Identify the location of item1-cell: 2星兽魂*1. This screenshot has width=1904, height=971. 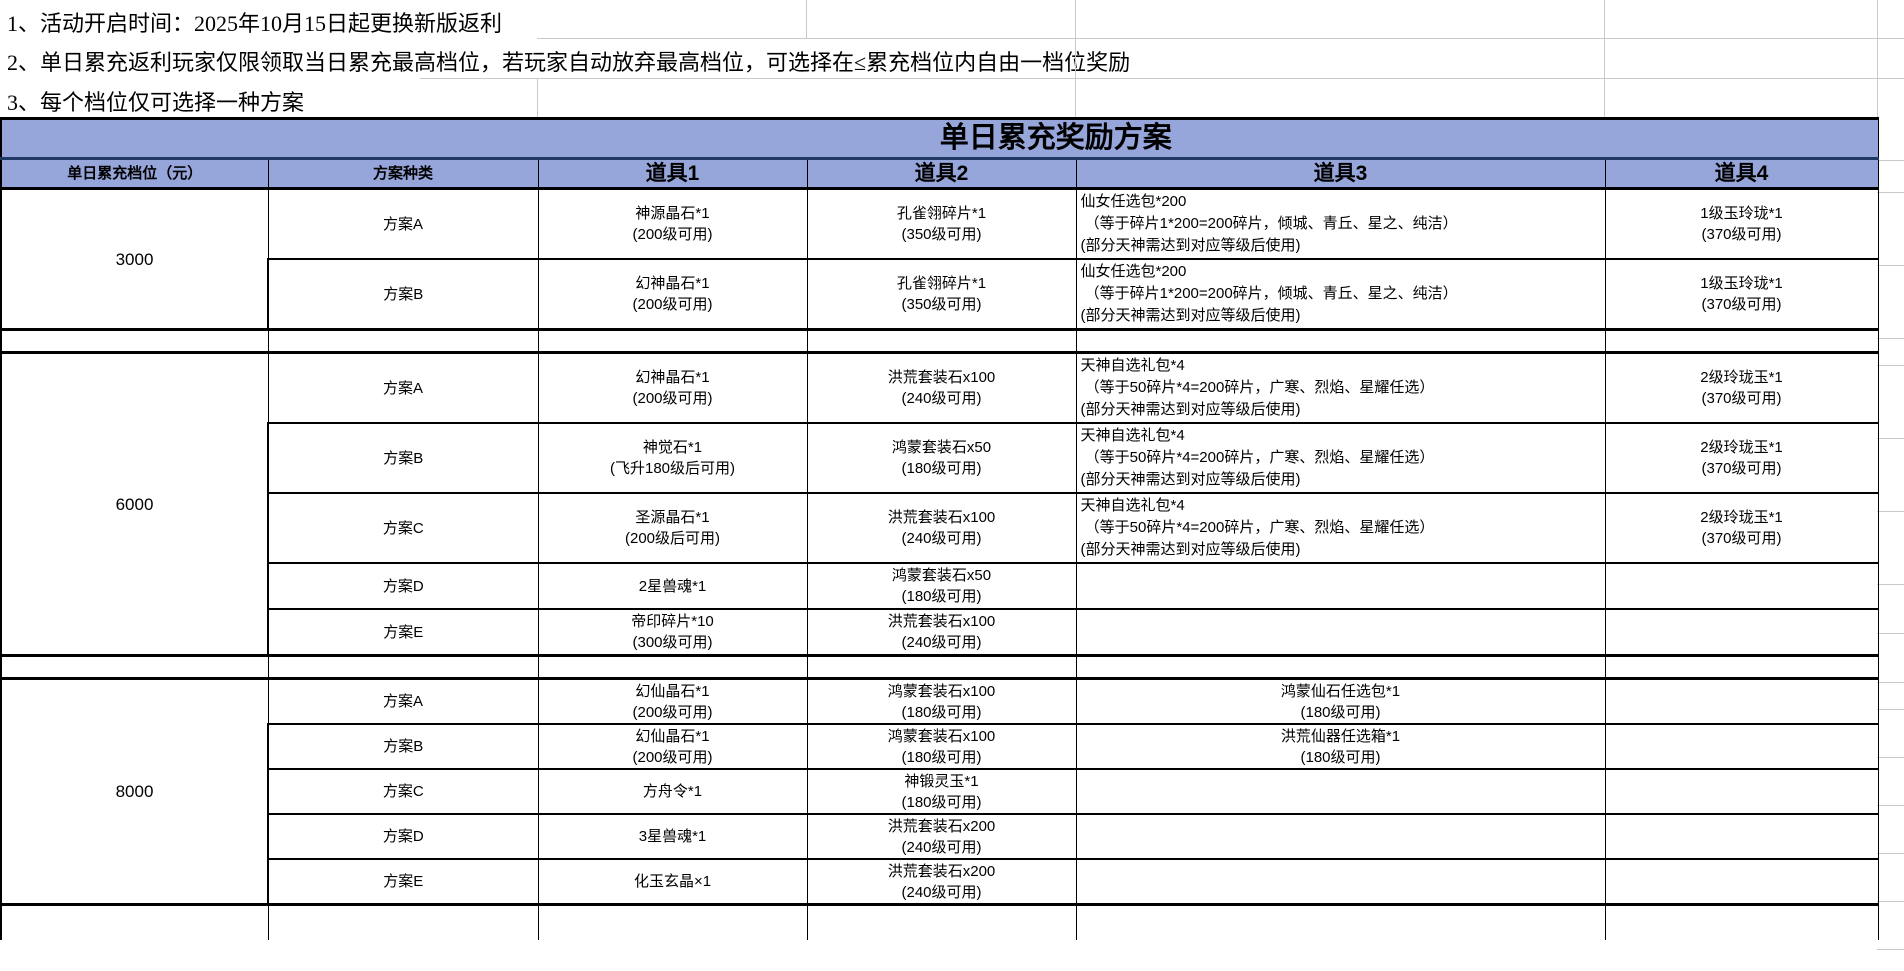
(672, 586).